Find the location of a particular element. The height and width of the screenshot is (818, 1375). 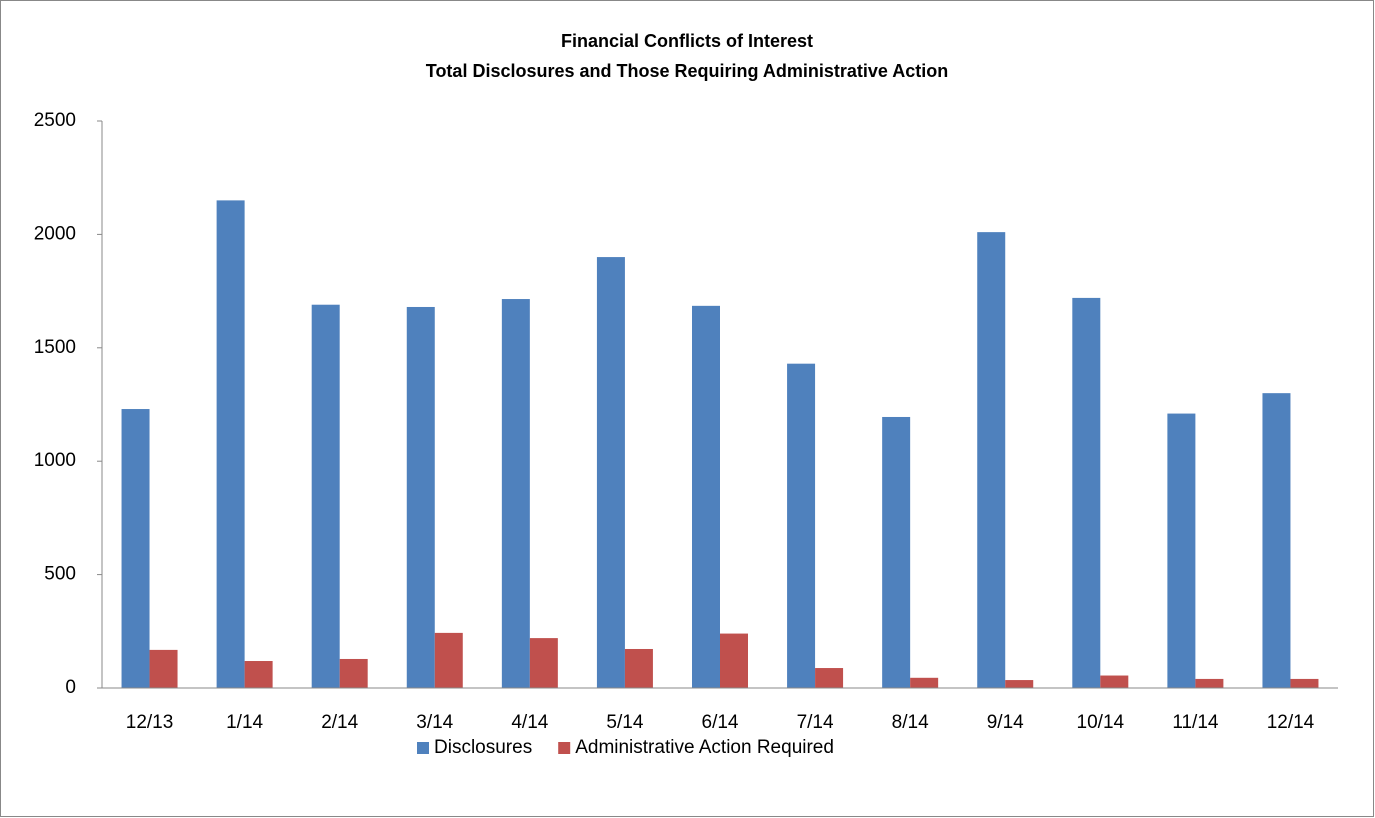

x-tick-label: 6/14 is located at coordinates (720, 722).